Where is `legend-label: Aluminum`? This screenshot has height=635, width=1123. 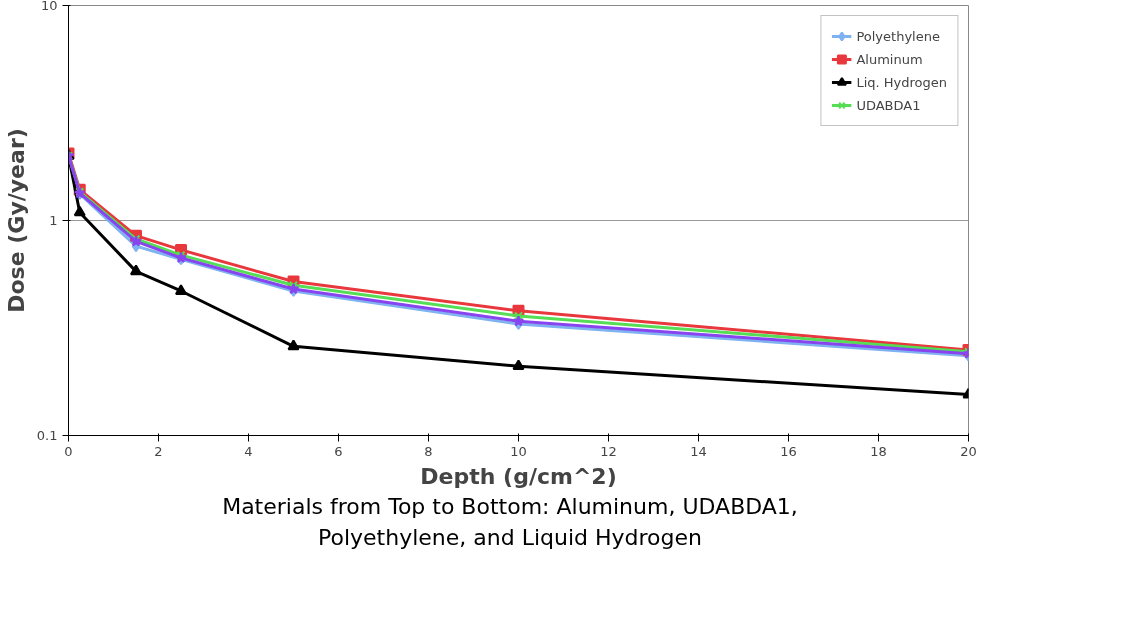 legend-label: Aluminum is located at coordinates (889, 59).